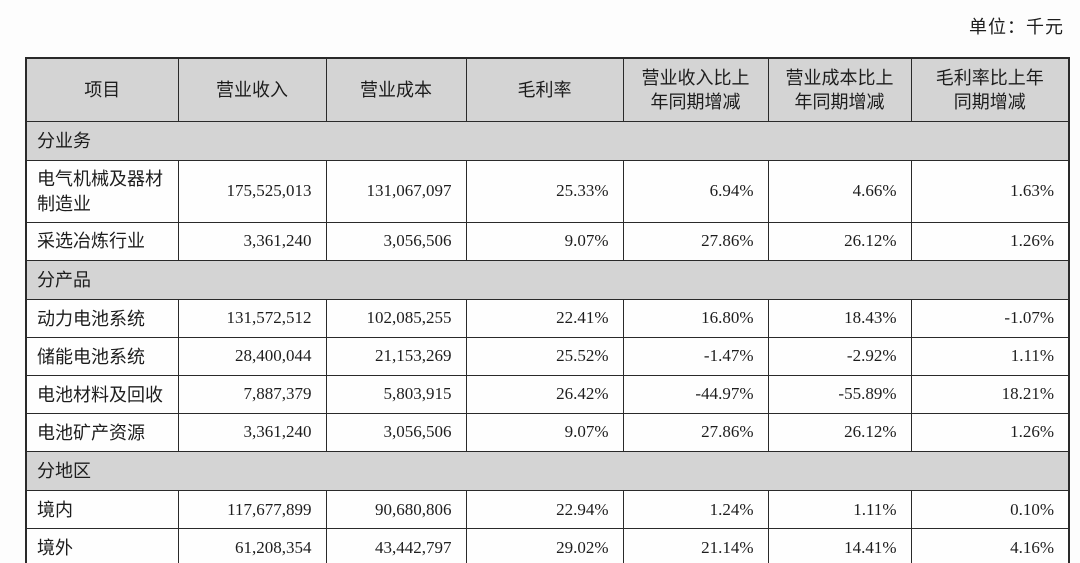 This screenshot has width=1080, height=563. What do you see at coordinates (990, 395) in the screenshot?
I see `cell-margin-yoy: 18.21%` at bounding box center [990, 395].